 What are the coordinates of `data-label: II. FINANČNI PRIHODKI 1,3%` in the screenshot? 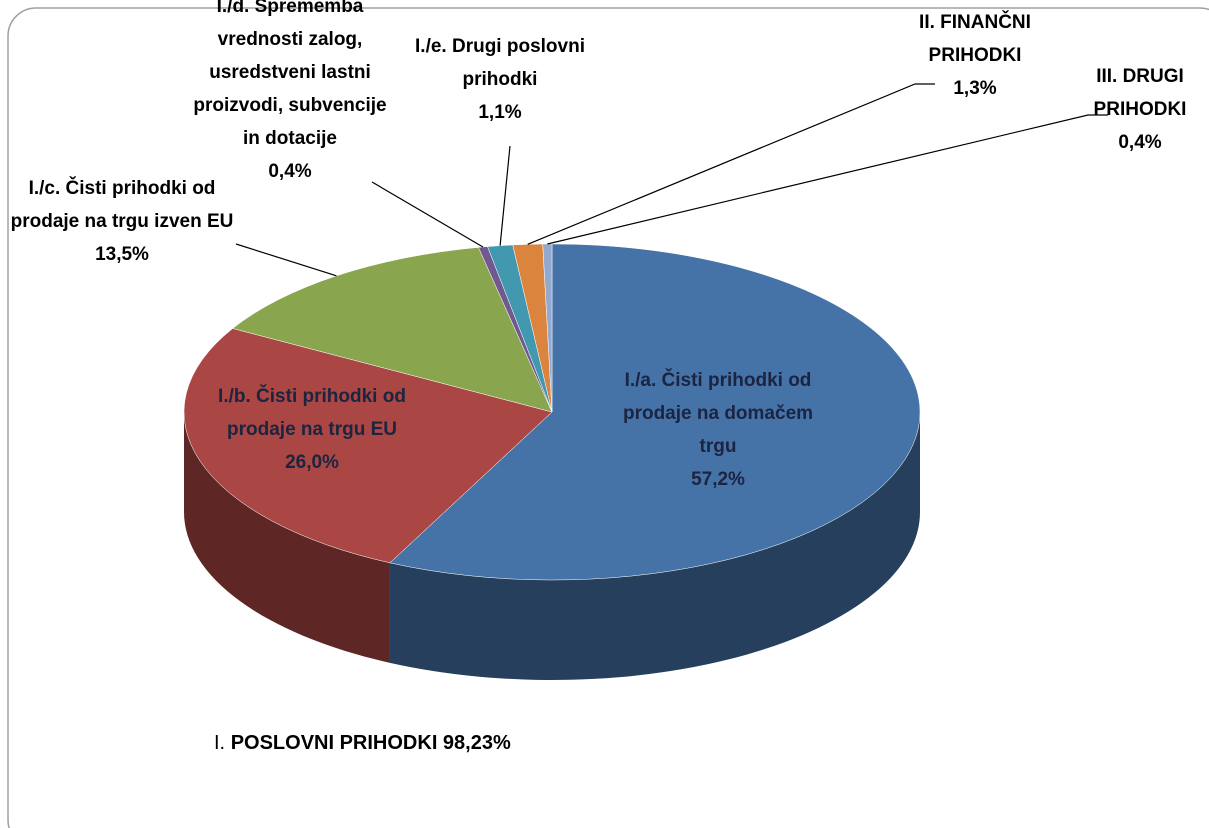 It's located at (975, 55).